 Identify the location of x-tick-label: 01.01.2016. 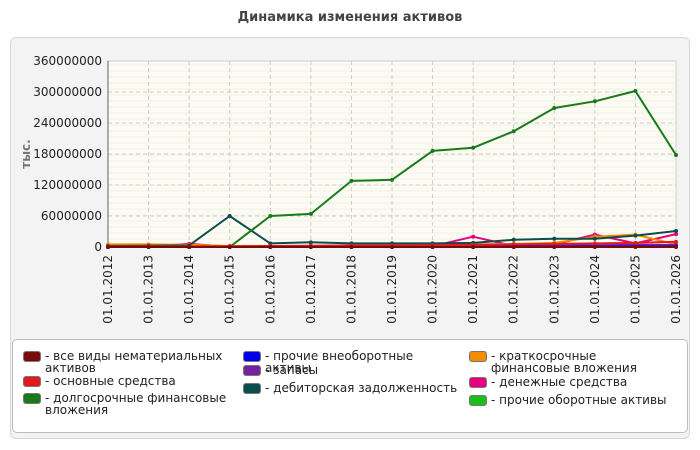
(270, 289).